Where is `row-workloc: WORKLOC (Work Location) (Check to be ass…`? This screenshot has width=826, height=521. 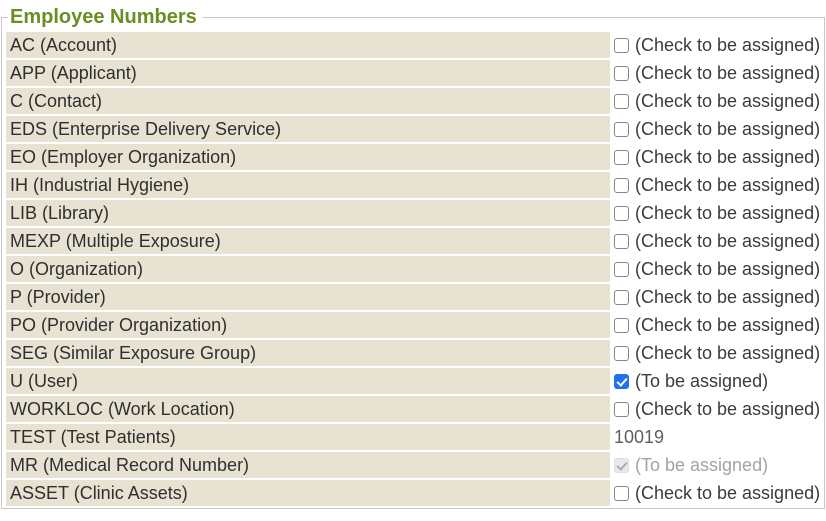 row-workloc: WORKLOC (Work Location) (Check to be ass… is located at coordinates (413, 409).